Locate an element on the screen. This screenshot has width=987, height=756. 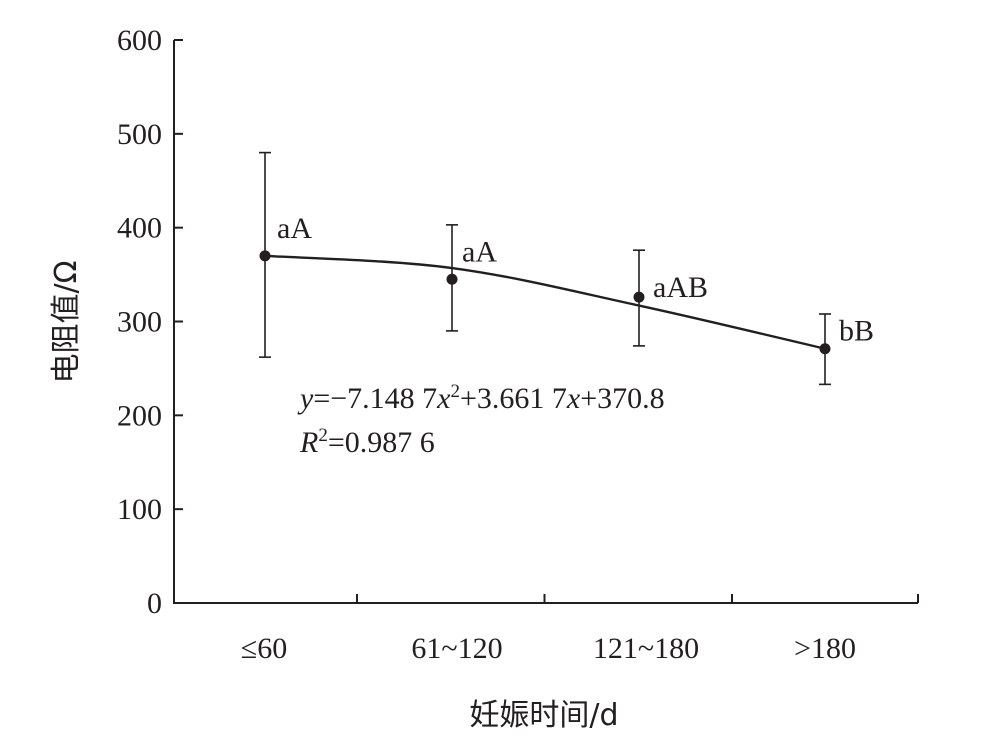
significance-label: aAB is located at coordinates (680, 287).